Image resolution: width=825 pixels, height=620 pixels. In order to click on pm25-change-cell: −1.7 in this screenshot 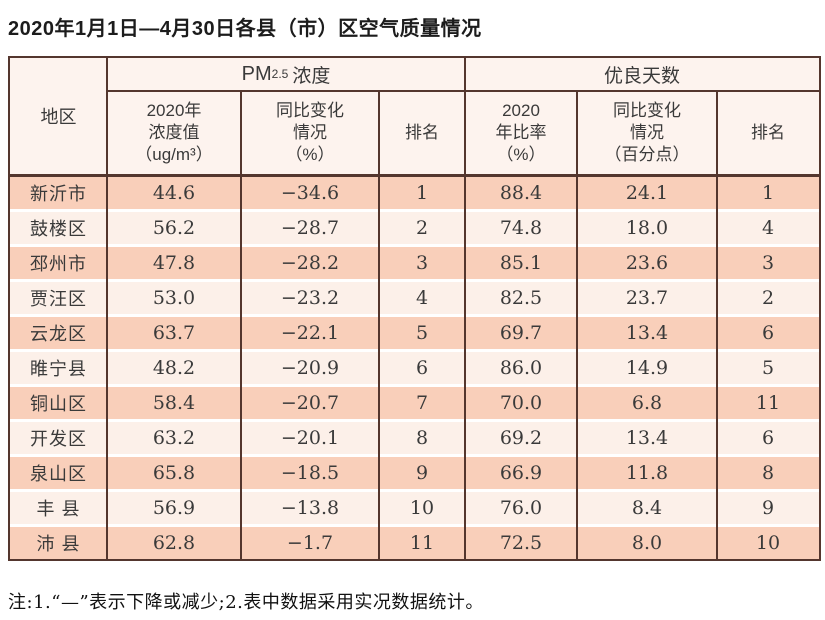, I will do `click(310, 543)`.